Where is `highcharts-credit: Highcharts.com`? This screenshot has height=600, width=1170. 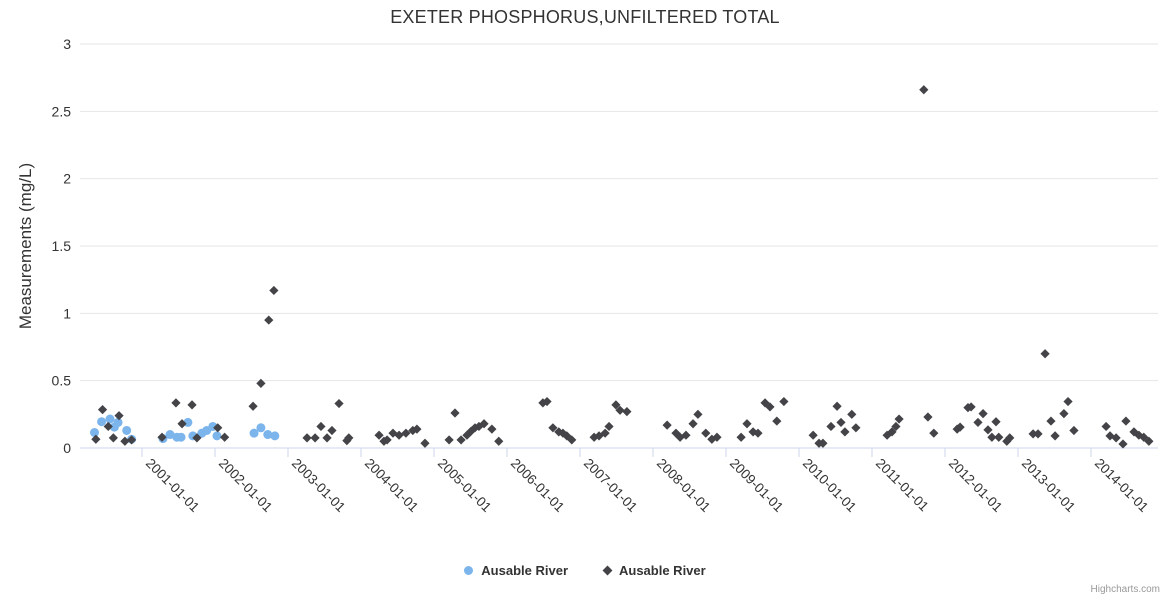 highcharts-credit: Highcharts.com is located at coordinates (1125, 589).